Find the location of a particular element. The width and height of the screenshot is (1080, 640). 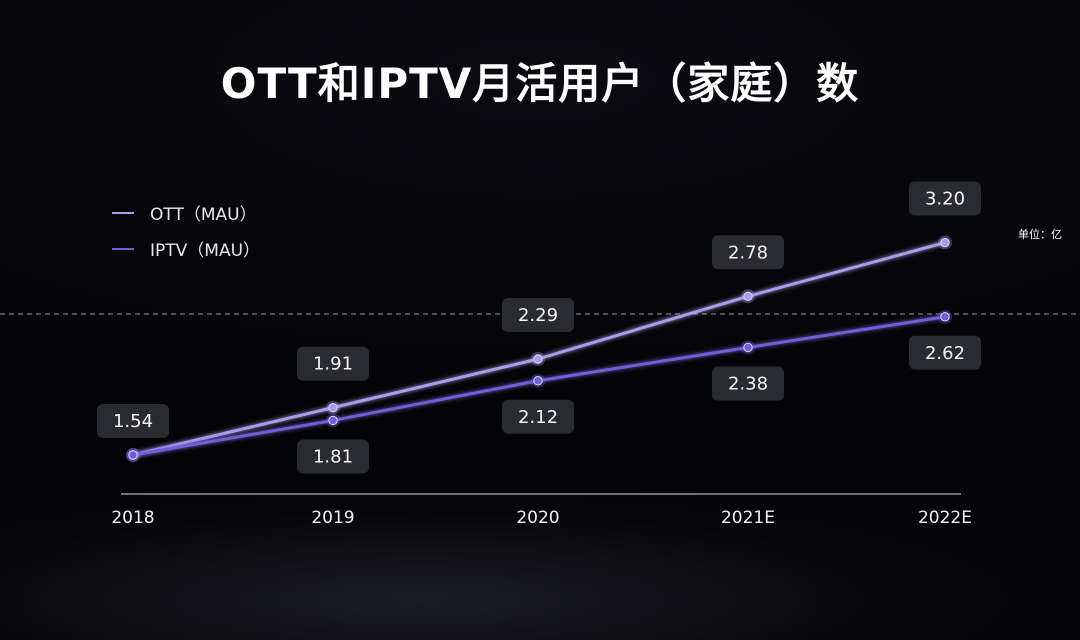

data-label-0-2: 2.29 is located at coordinates (538, 315).